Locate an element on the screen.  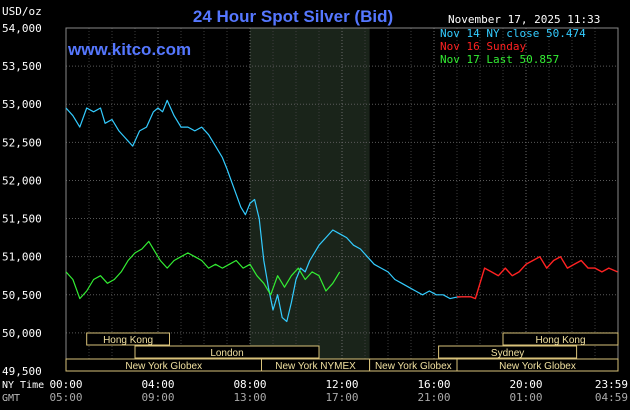
ny-time-label: NY Time is located at coordinates (23, 385).